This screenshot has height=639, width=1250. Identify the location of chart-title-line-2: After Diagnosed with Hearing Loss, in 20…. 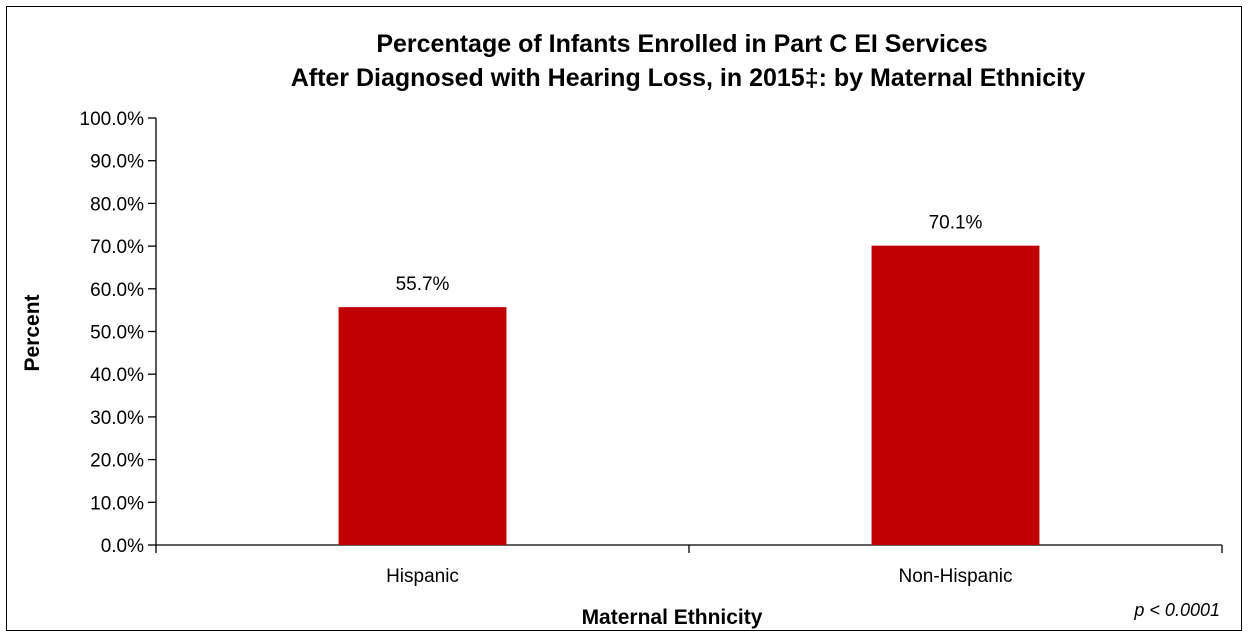
(688, 78).